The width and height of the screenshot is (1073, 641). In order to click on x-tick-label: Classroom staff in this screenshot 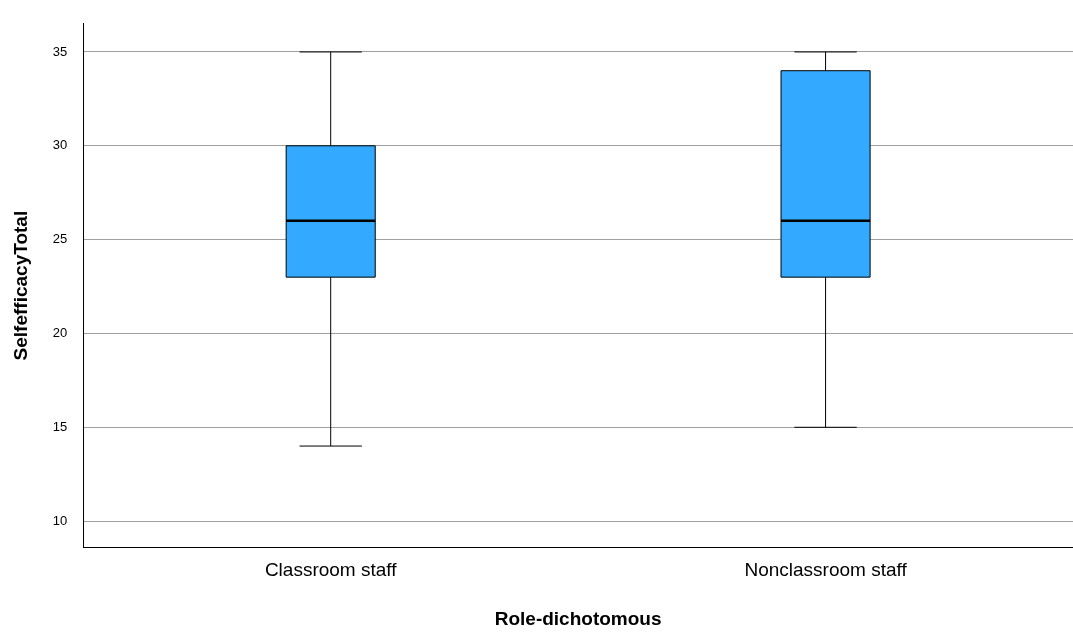, I will do `click(331, 570)`.